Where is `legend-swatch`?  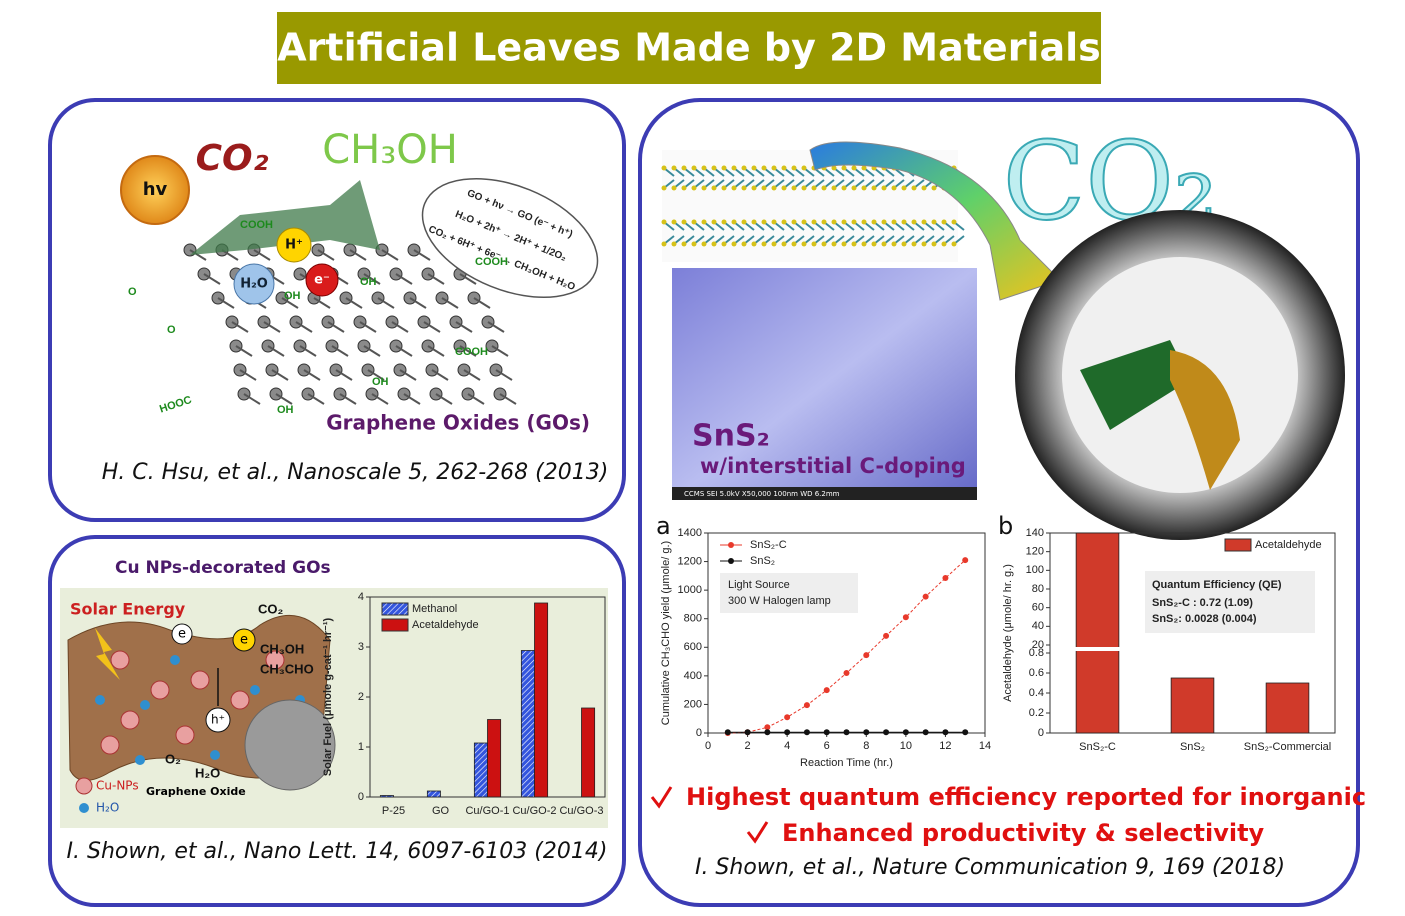 legend-swatch is located at coordinates (395, 609).